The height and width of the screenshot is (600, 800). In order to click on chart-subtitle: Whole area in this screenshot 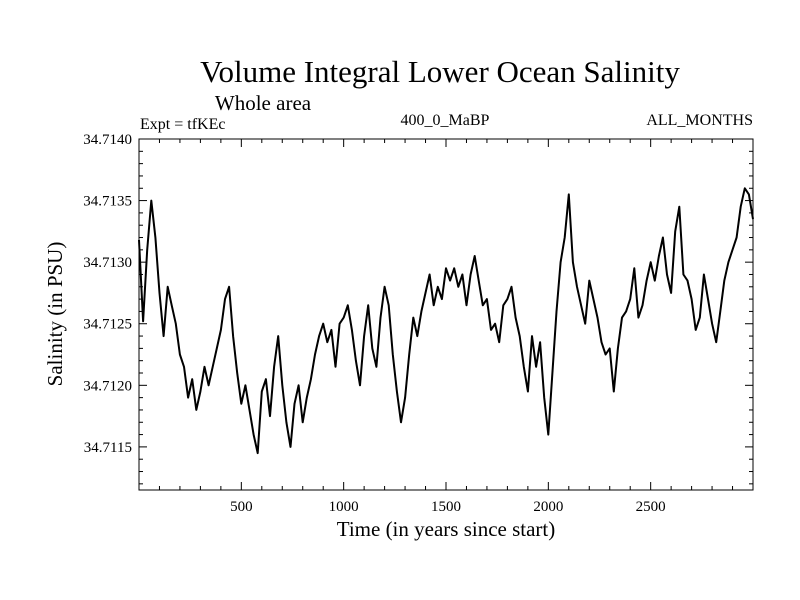, I will do `click(263, 103)`.